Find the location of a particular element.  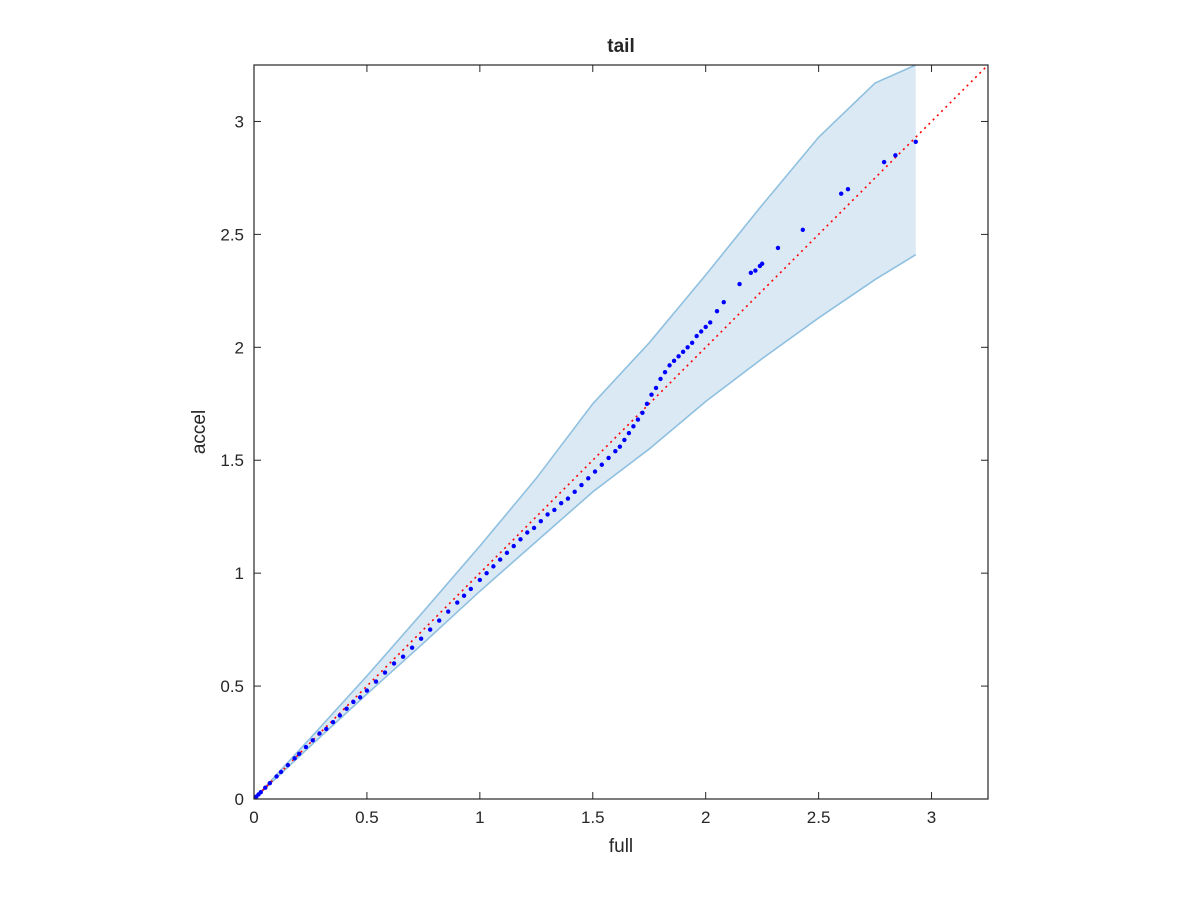

x-tick-label: 2.5 is located at coordinates (819, 817).